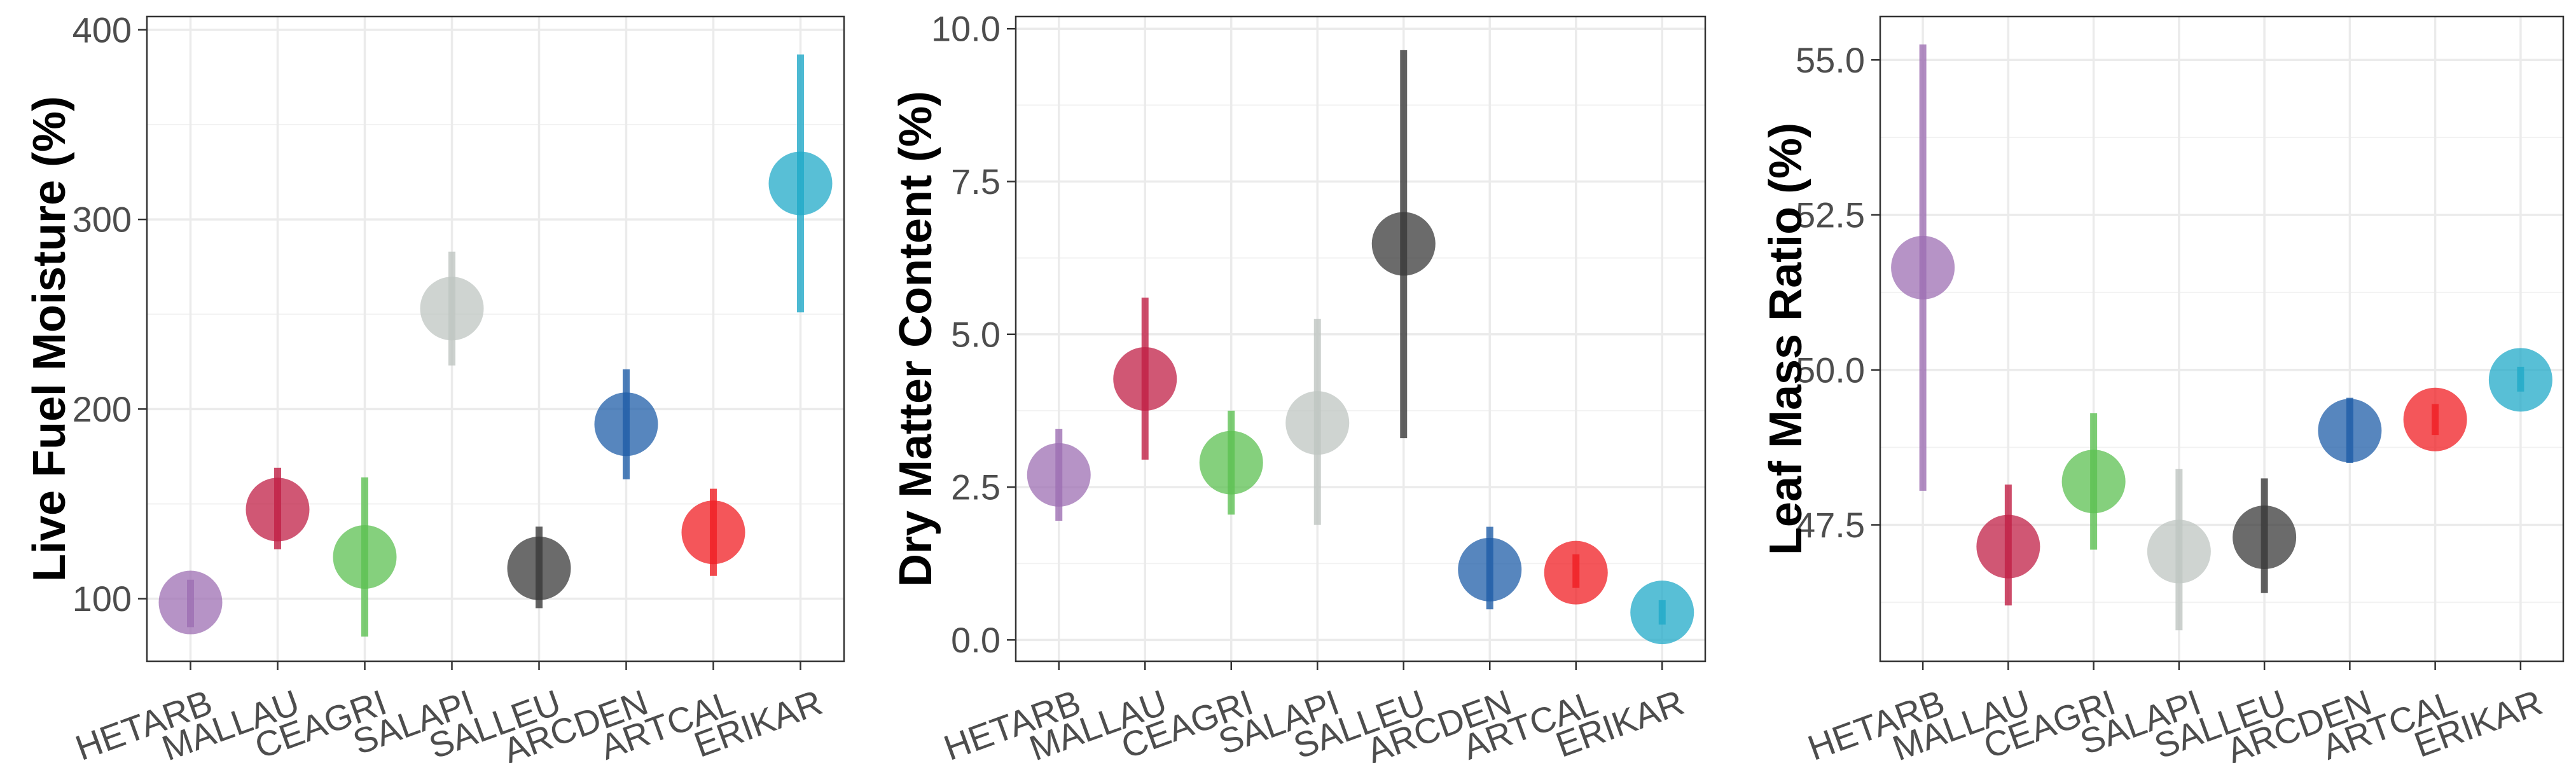  What do you see at coordinates (915, 339) in the screenshot?
I see `y-axis-title: Dry Matter Content (%)` at bounding box center [915, 339].